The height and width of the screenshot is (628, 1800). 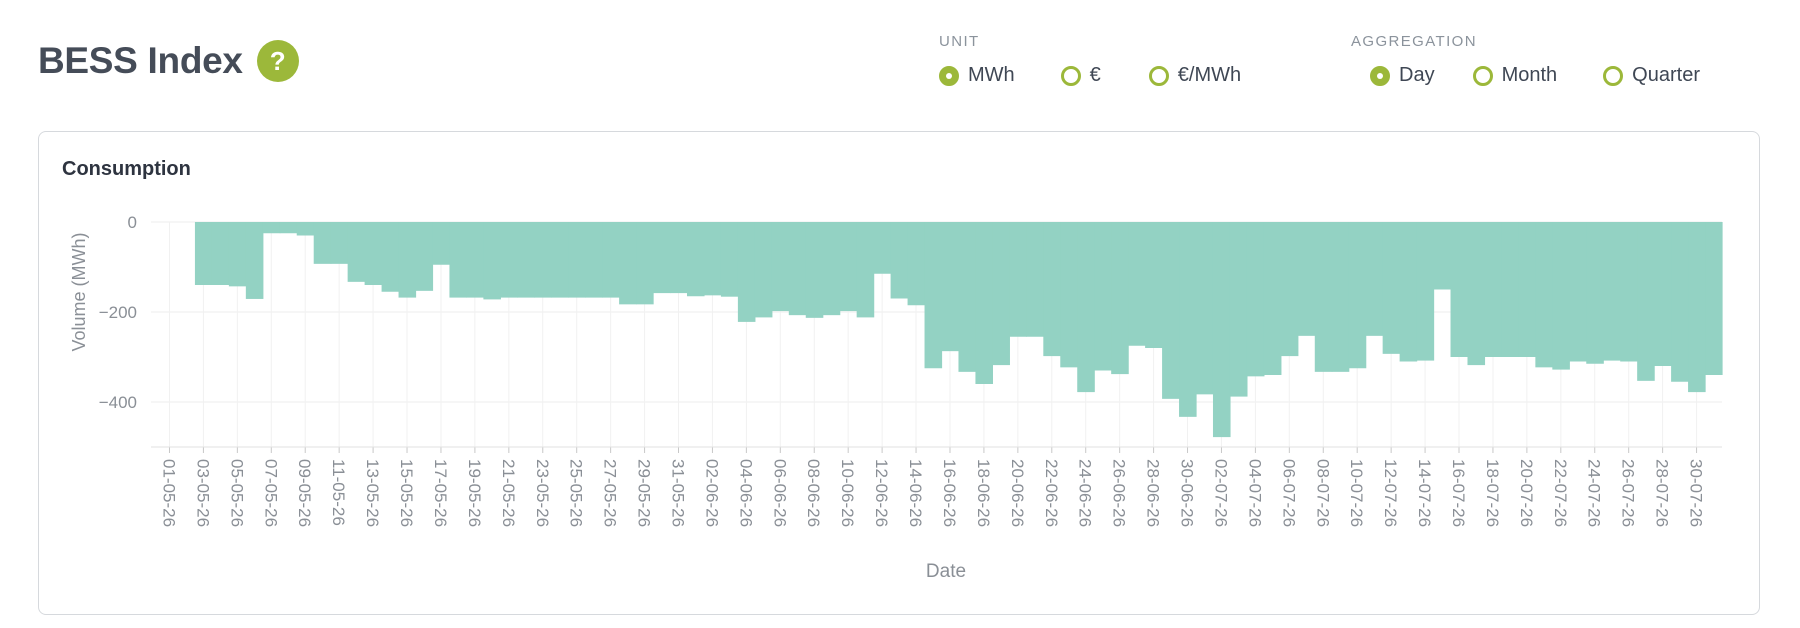 I want to click on x-tick-label: 24-07-26, so click(x=1594, y=493).